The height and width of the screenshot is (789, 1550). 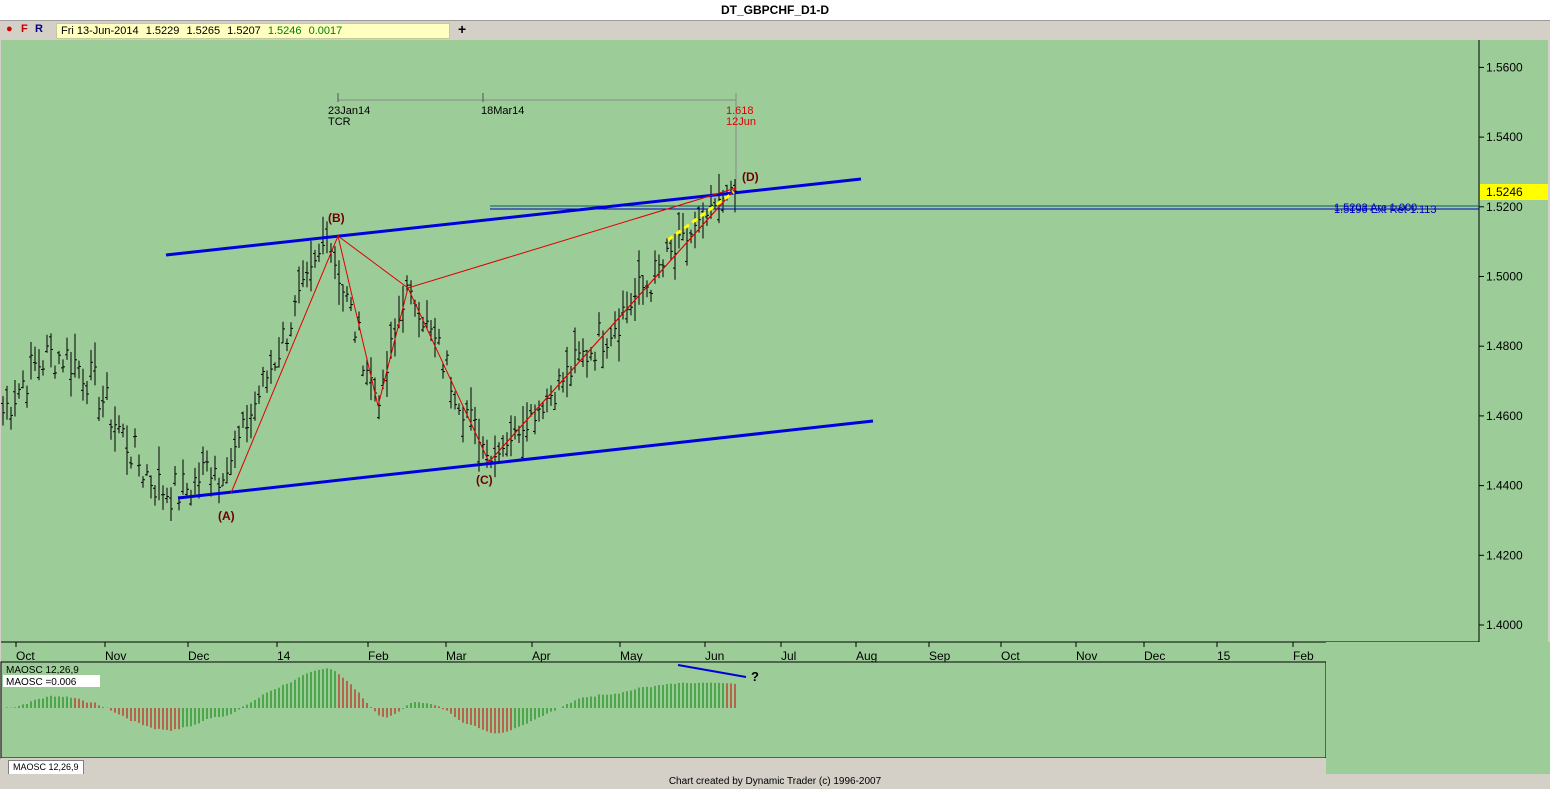 I want to click on price-tick-label: 1.4800, so click(x=1504, y=346).